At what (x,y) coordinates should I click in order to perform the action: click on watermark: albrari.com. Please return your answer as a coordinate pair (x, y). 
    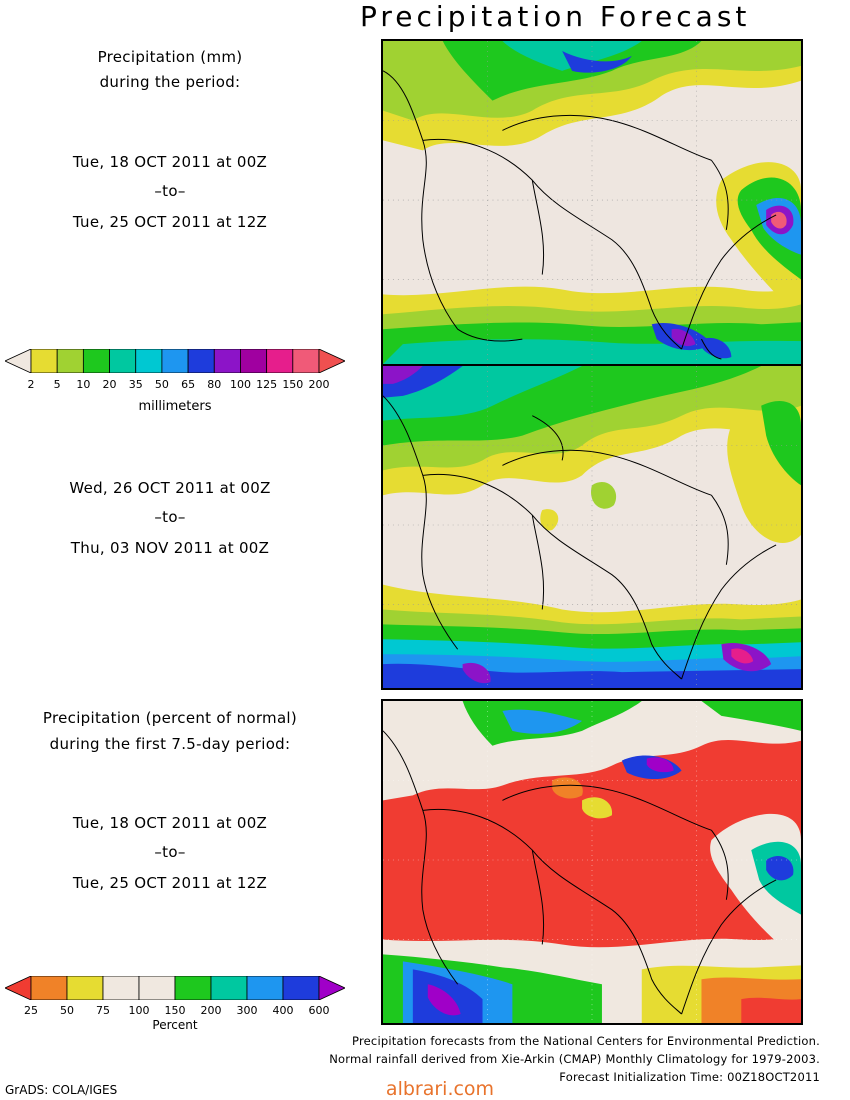
    Looking at the image, I should click on (440, 1089).